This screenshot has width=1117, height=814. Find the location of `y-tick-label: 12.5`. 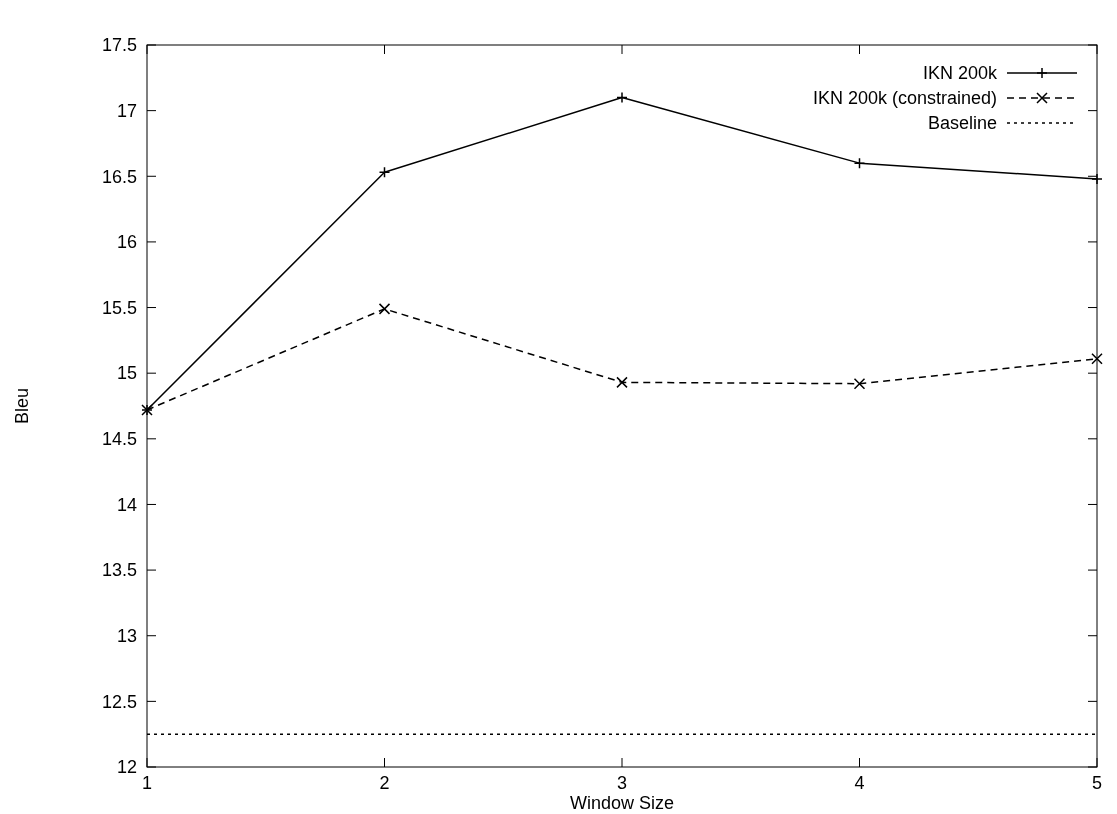

y-tick-label: 12.5 is located at coordinates (119, 701).